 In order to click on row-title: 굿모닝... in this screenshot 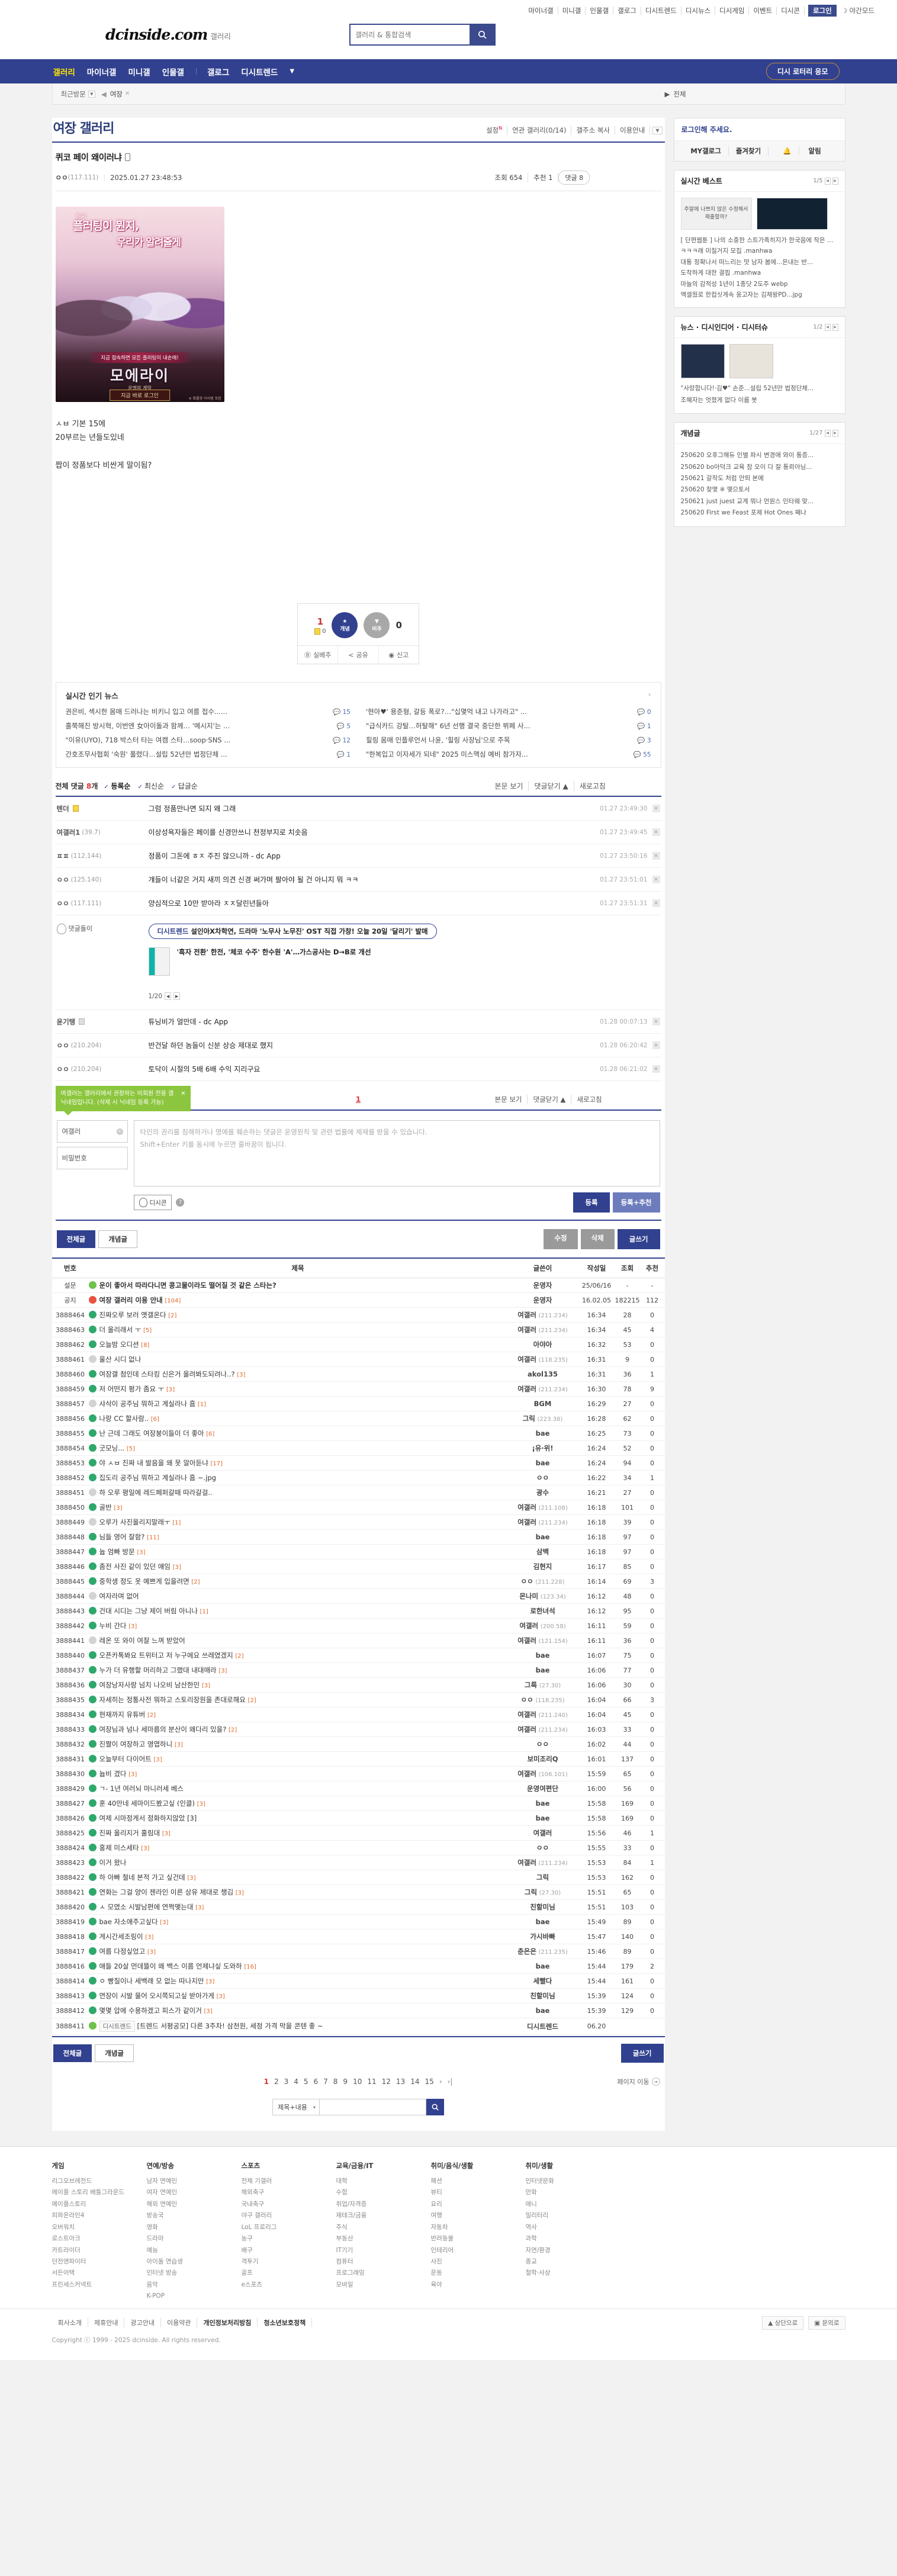, I will do `click(112, 1448)`.